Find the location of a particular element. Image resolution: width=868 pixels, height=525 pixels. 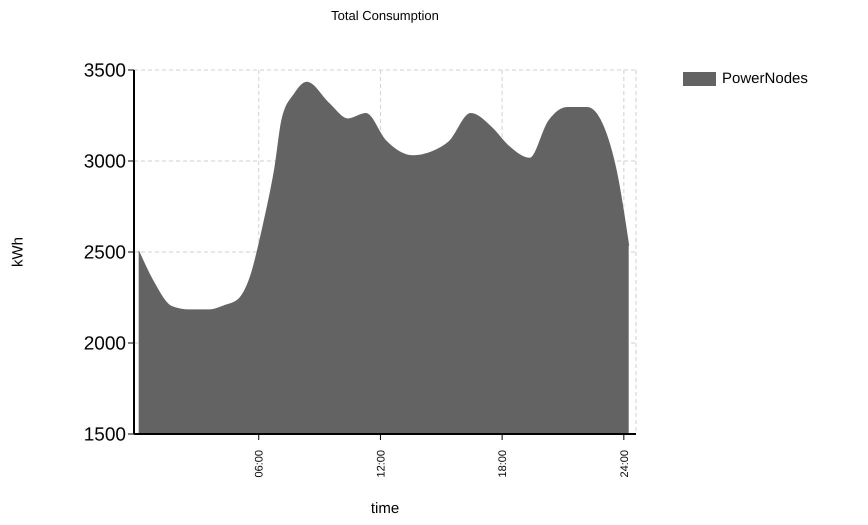

x-tick-label: 18:00 is located at coordinates (503, 464).